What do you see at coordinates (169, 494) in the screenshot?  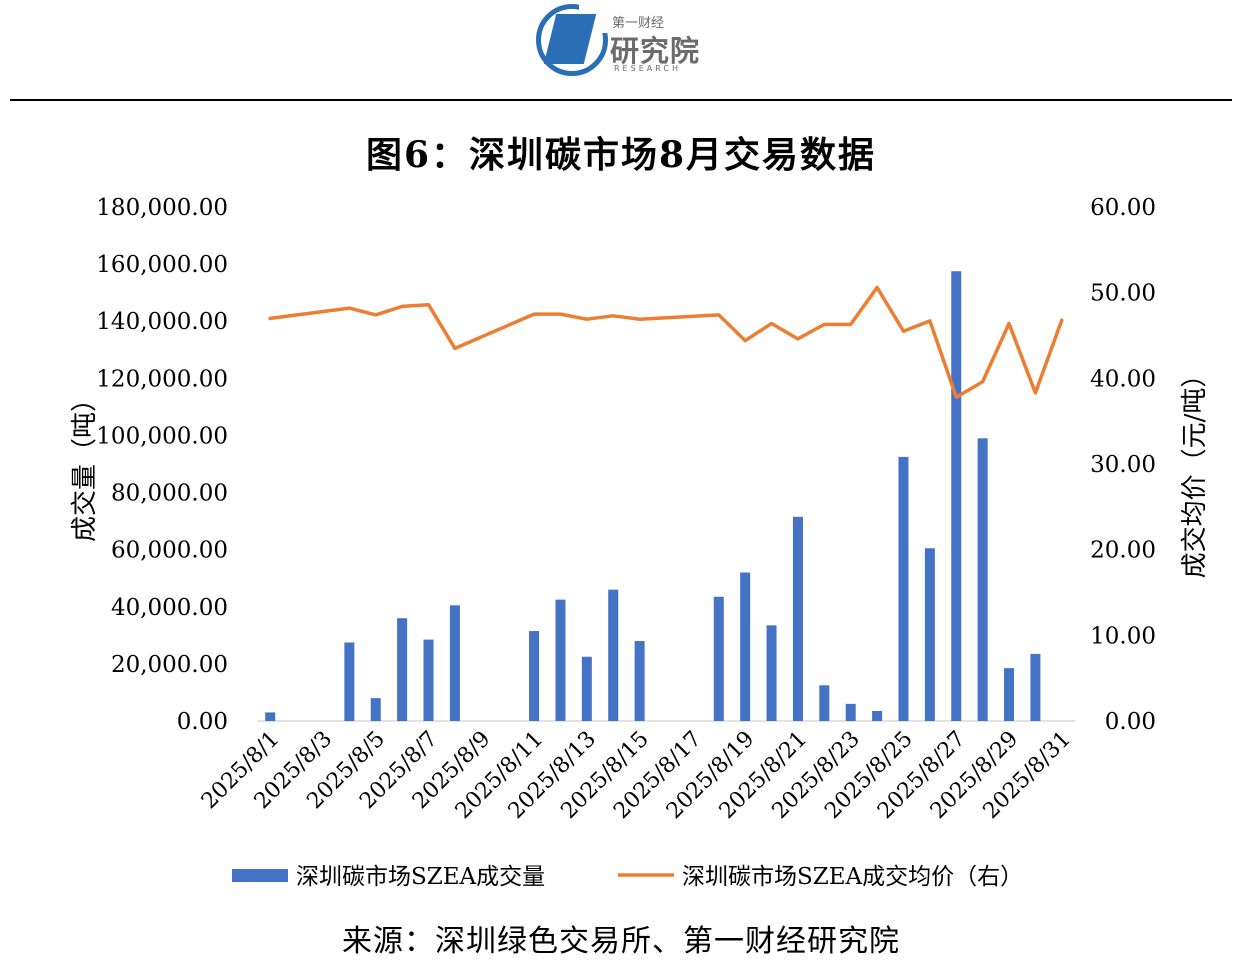 I see `y-tick-label: 80,000.00` at bounding box center [169, 494].